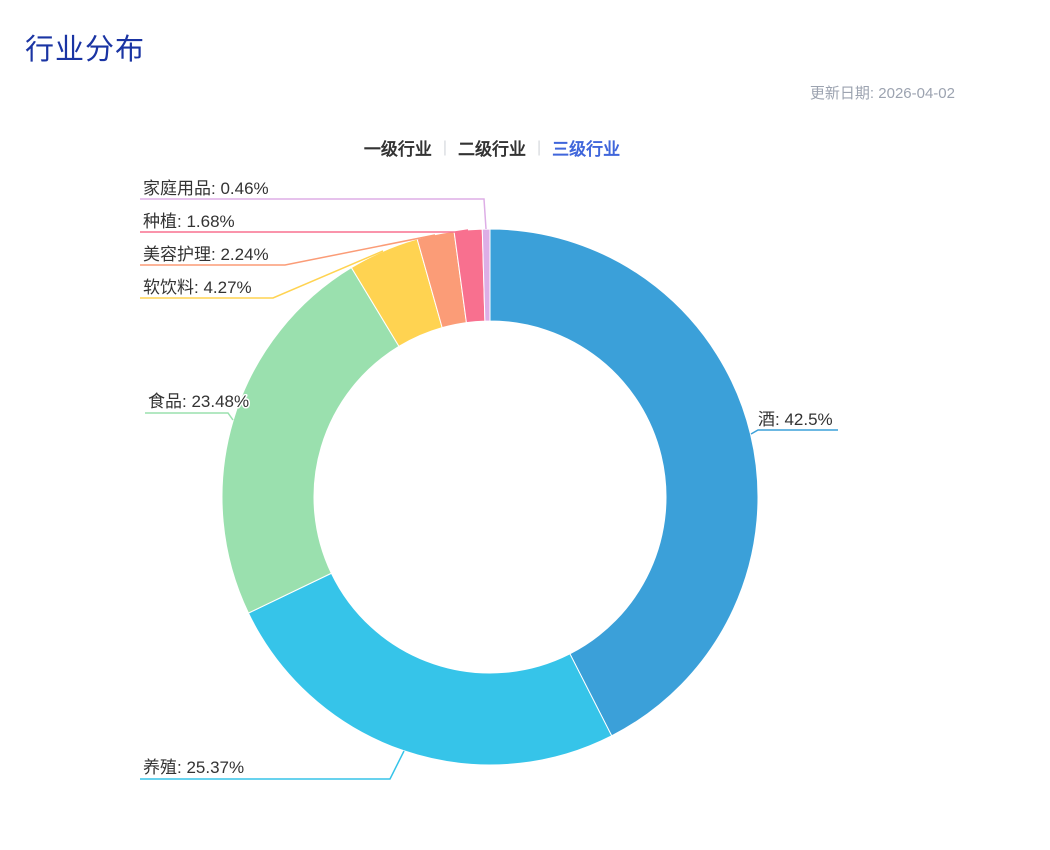 This screenshot has width=1050, height=850. I want to click on slice-label-美容护理: 美容护理: 2.24%, so click(206, 254).